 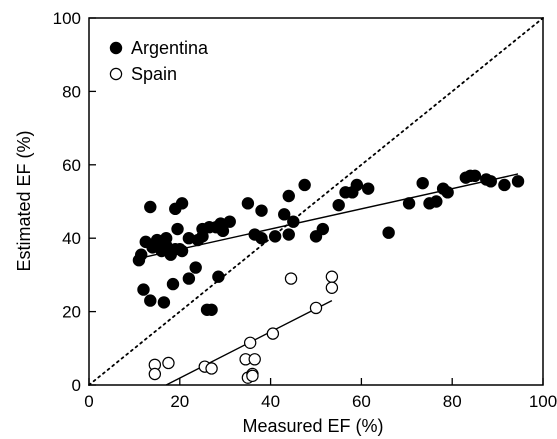 What do you see at coordinates (116, 74) in the screenshot?
I see `legend-marker-spain` at bounding box center [116, 74].